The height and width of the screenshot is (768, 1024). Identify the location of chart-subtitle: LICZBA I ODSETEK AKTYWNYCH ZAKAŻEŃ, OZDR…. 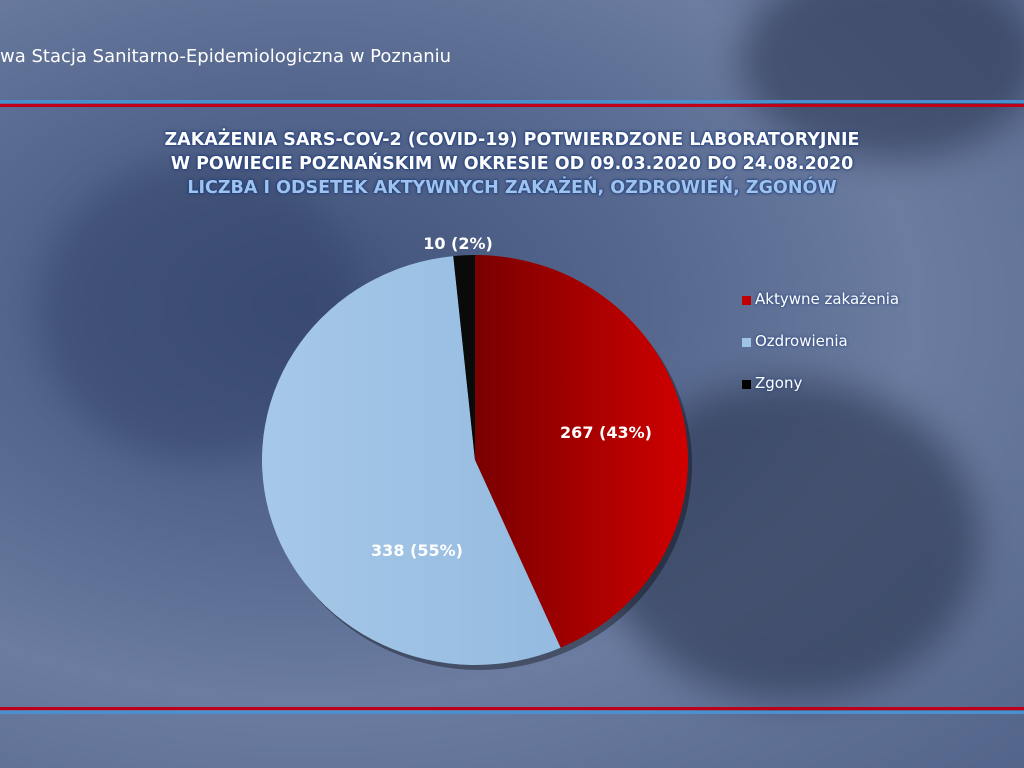
(512, 188).